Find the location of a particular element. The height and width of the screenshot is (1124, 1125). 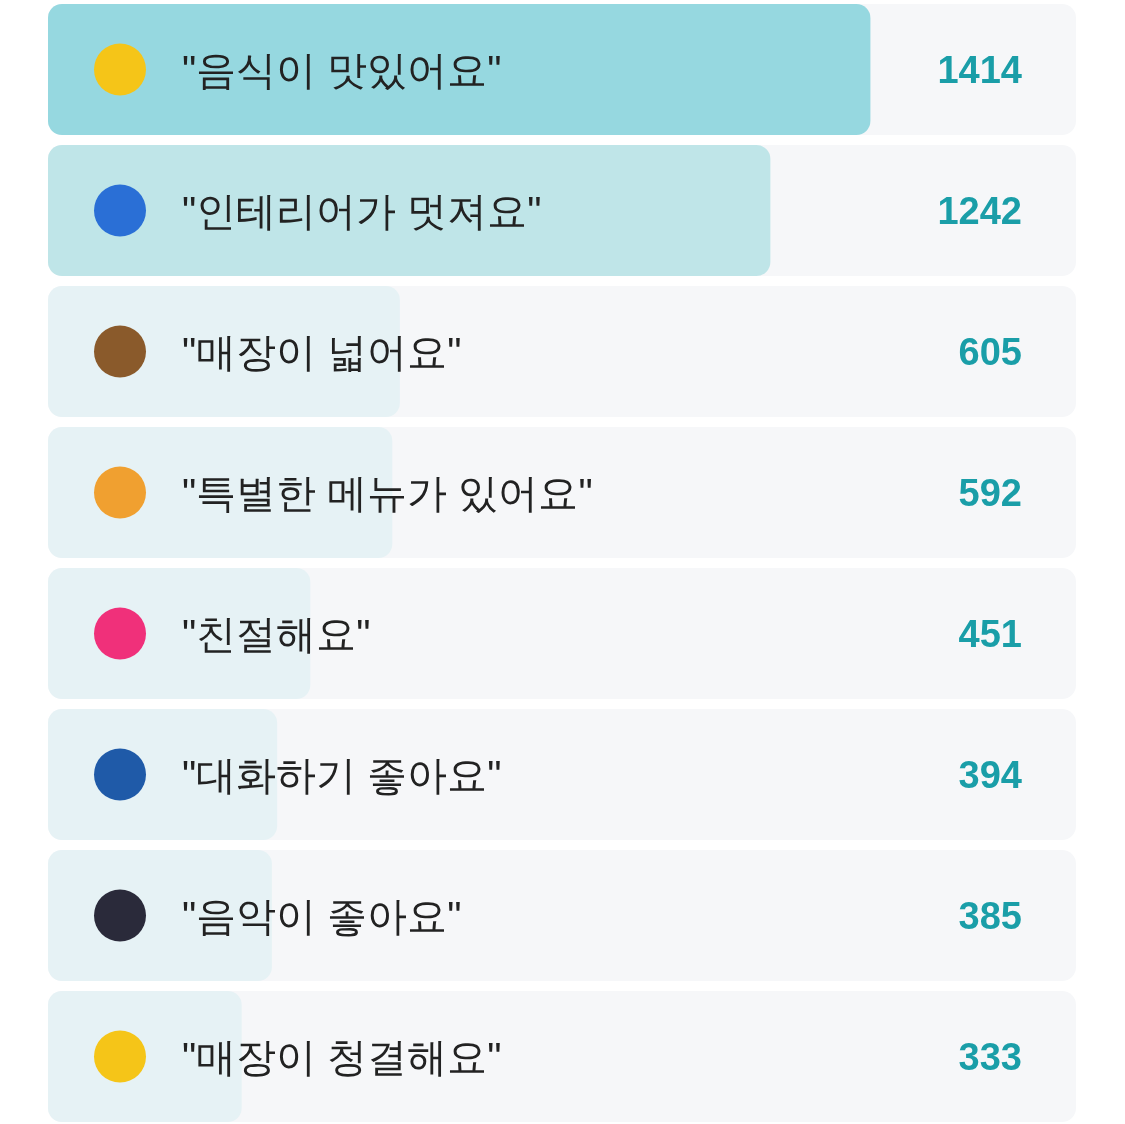

y-tick-label: "매장이 청결해요" is located at coordinates (342, 1056).